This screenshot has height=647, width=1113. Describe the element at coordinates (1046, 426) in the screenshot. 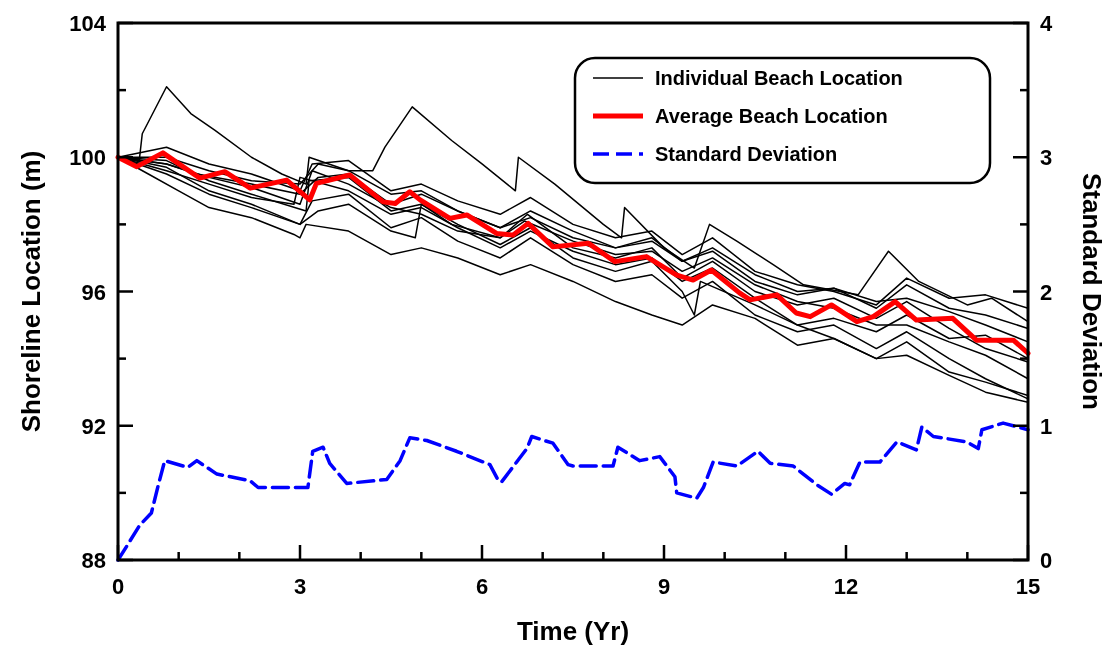

I see `y2-tick-label: 1` at that location.